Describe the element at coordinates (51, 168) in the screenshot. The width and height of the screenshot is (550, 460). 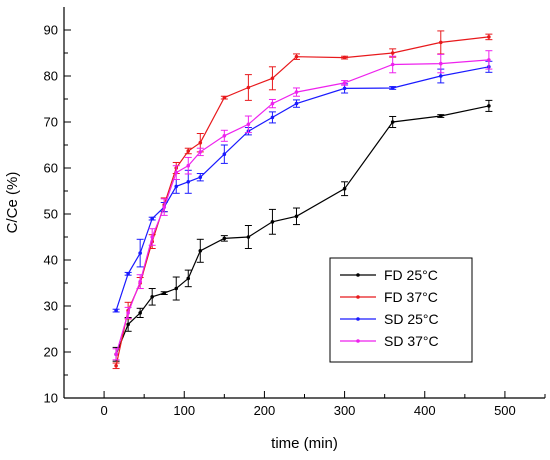
I see `y-tick-label: 60` at that location.